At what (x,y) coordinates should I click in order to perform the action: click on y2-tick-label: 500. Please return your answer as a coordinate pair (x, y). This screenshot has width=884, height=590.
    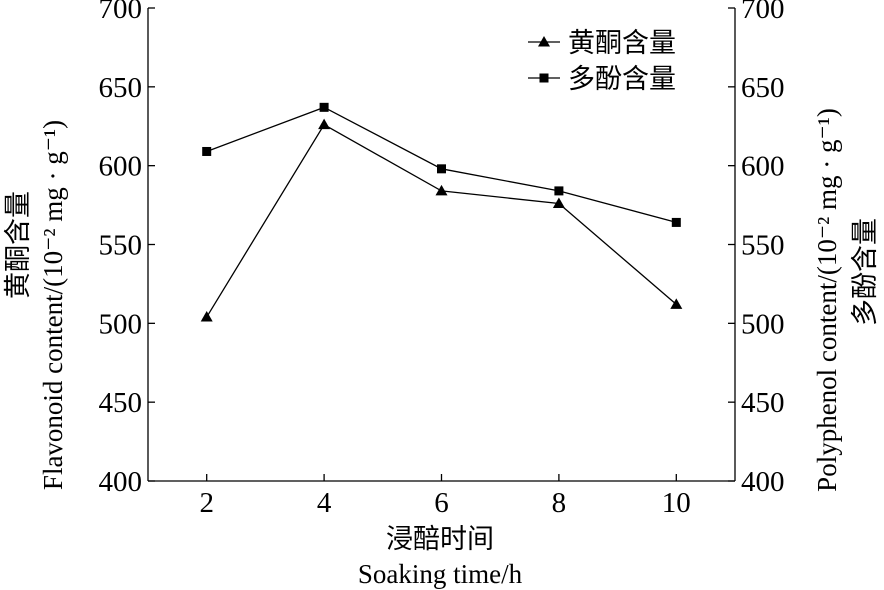
    Looking at the image, I should click on (763, 324).